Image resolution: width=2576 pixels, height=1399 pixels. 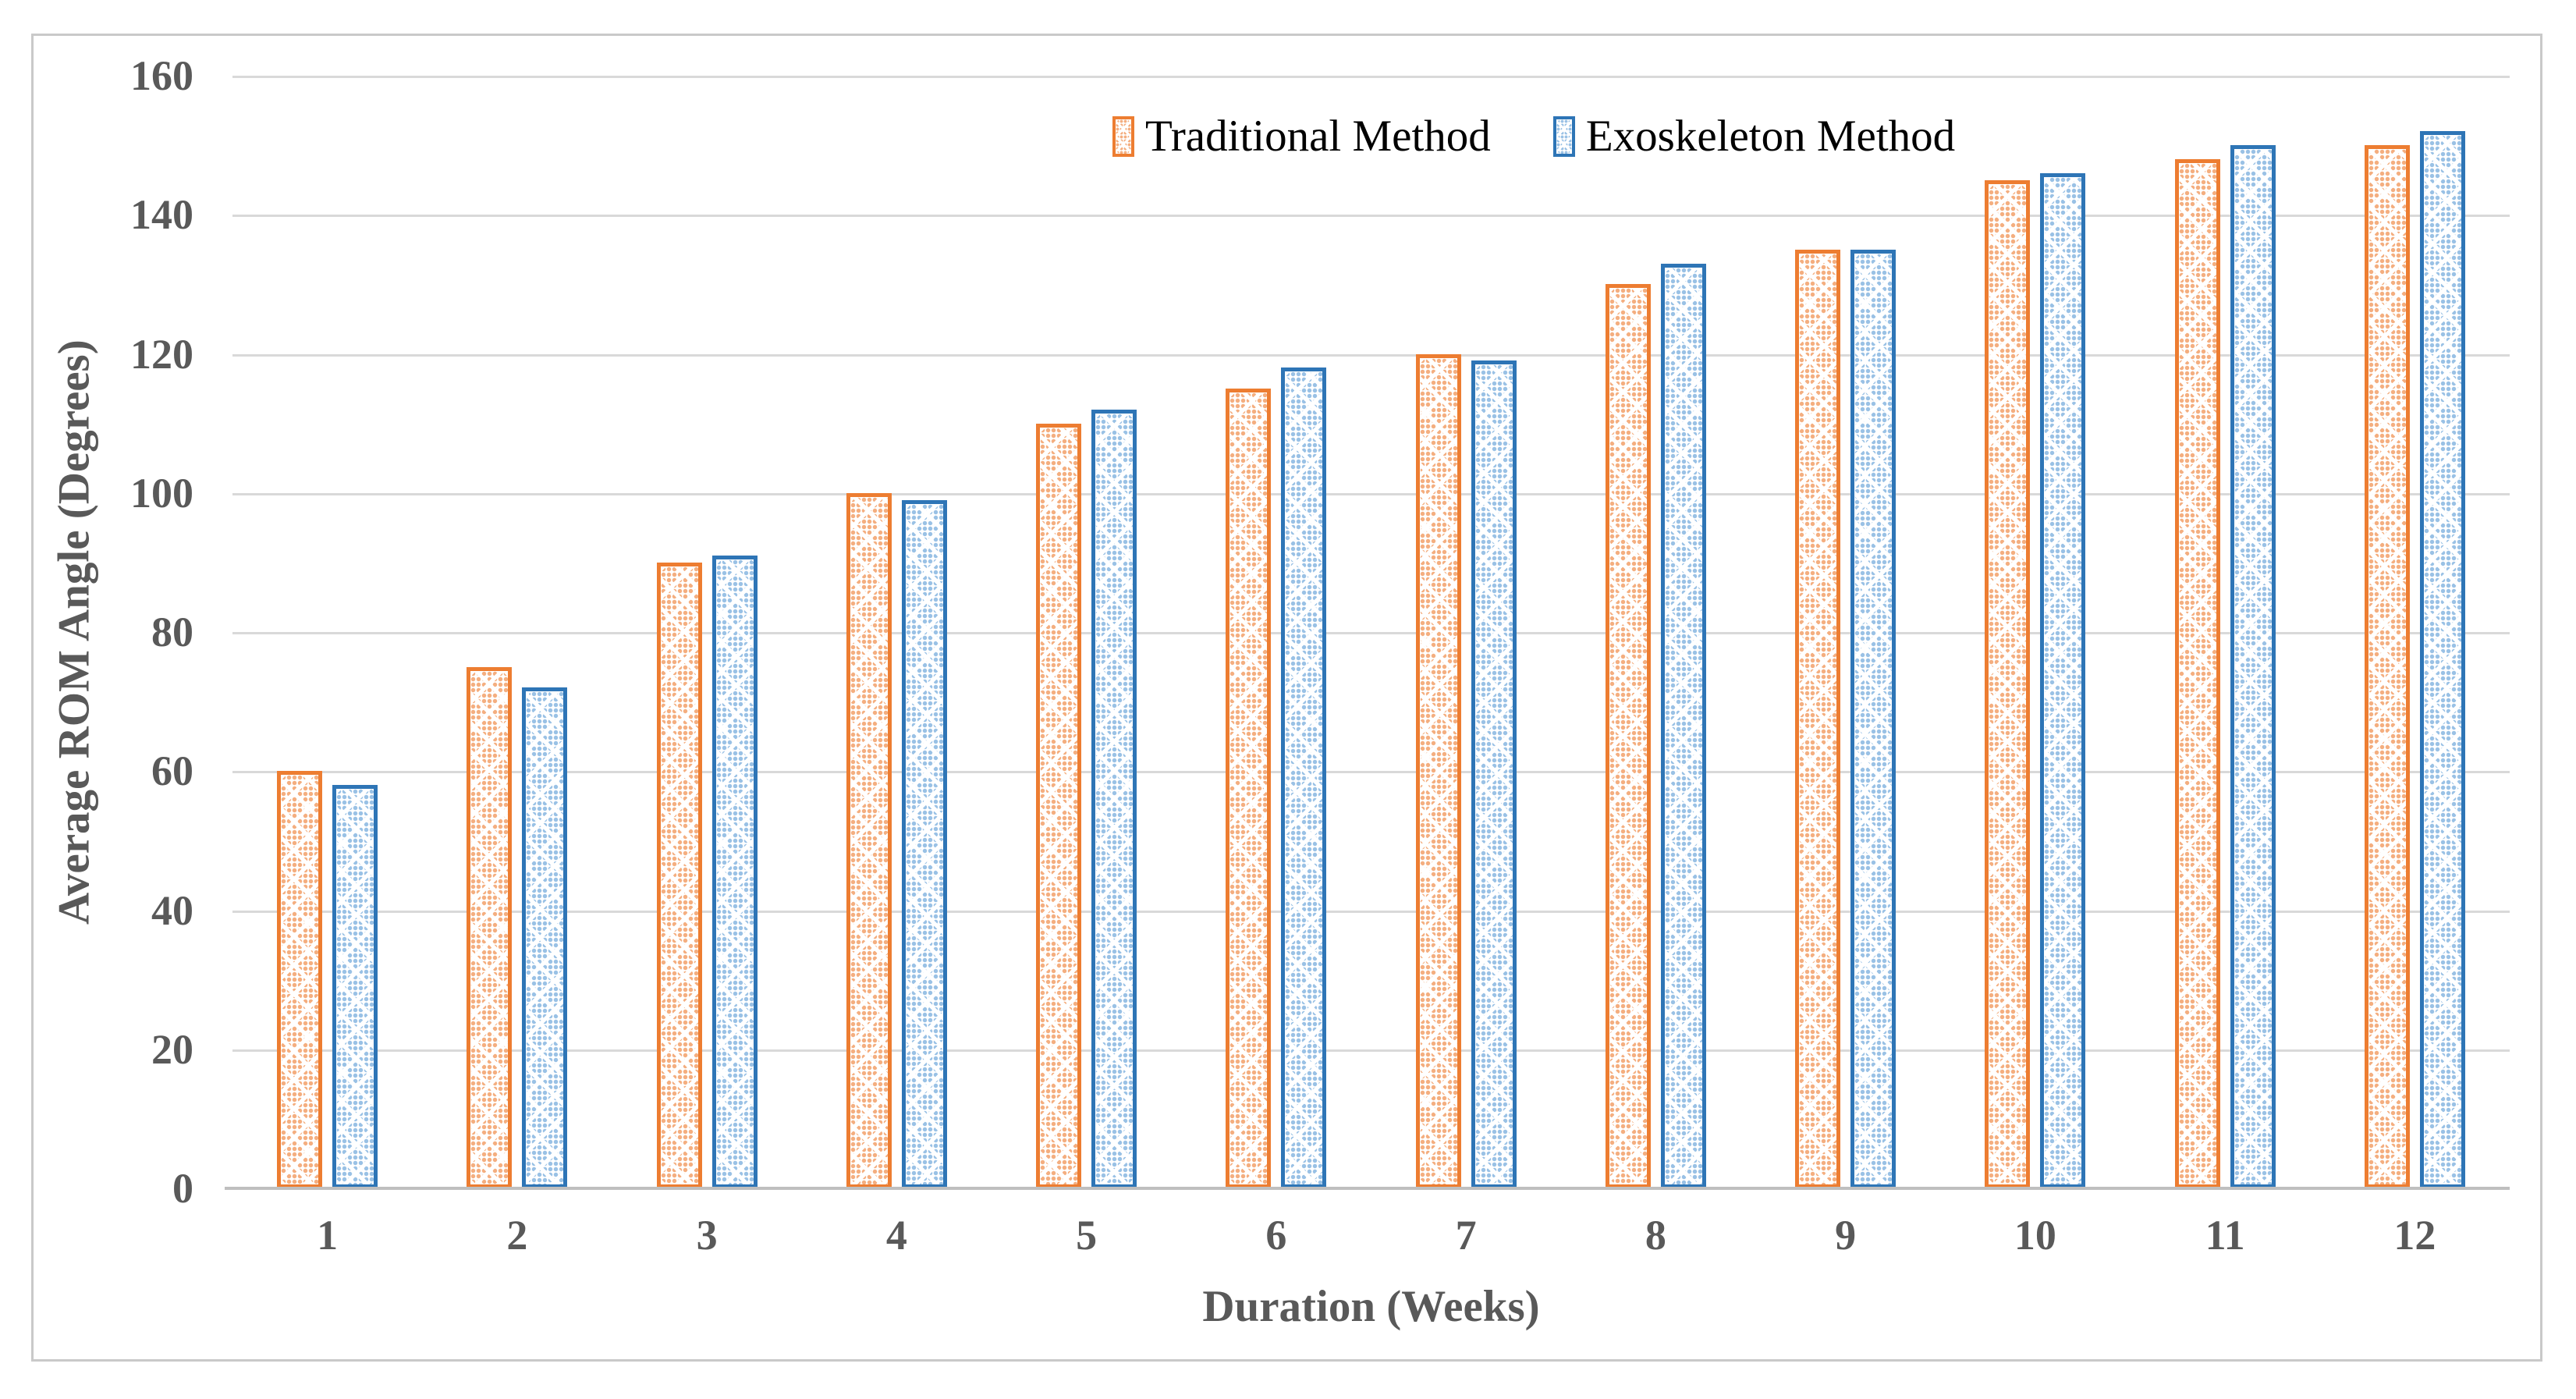 I want to click on x-tick-label-12: 12, so click(x=2414, y=1235).